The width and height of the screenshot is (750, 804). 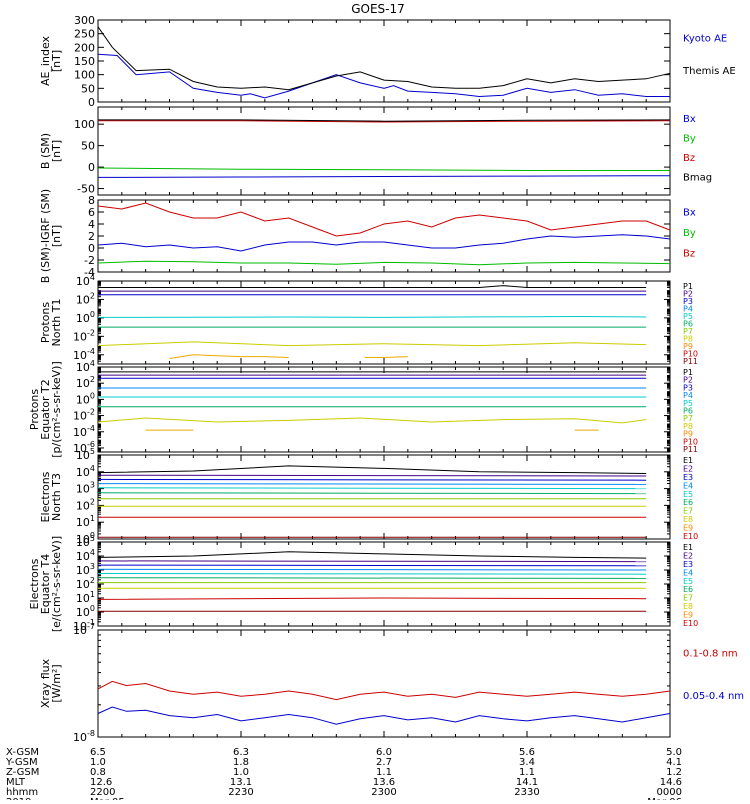 I want to click on y-tick-label: -4, so click(x=89, y=272).